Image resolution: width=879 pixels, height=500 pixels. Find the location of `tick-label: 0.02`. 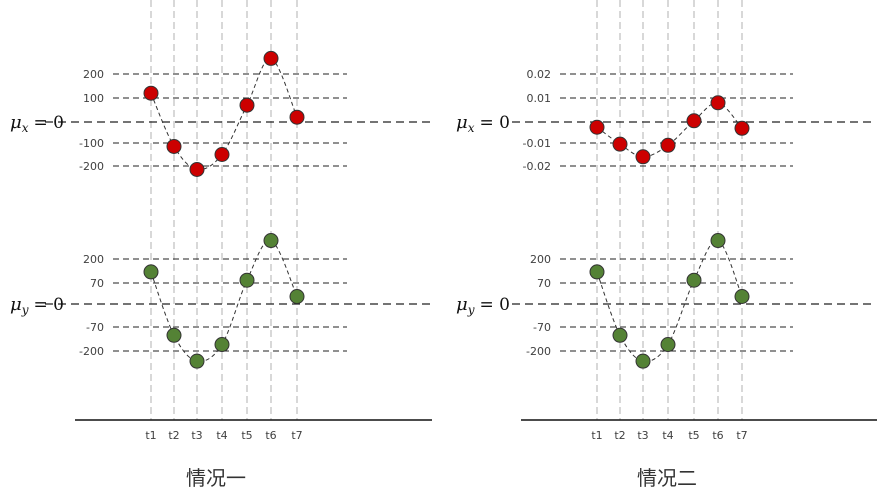

tick-label: 0.02 is located at coordinates (539, 74).